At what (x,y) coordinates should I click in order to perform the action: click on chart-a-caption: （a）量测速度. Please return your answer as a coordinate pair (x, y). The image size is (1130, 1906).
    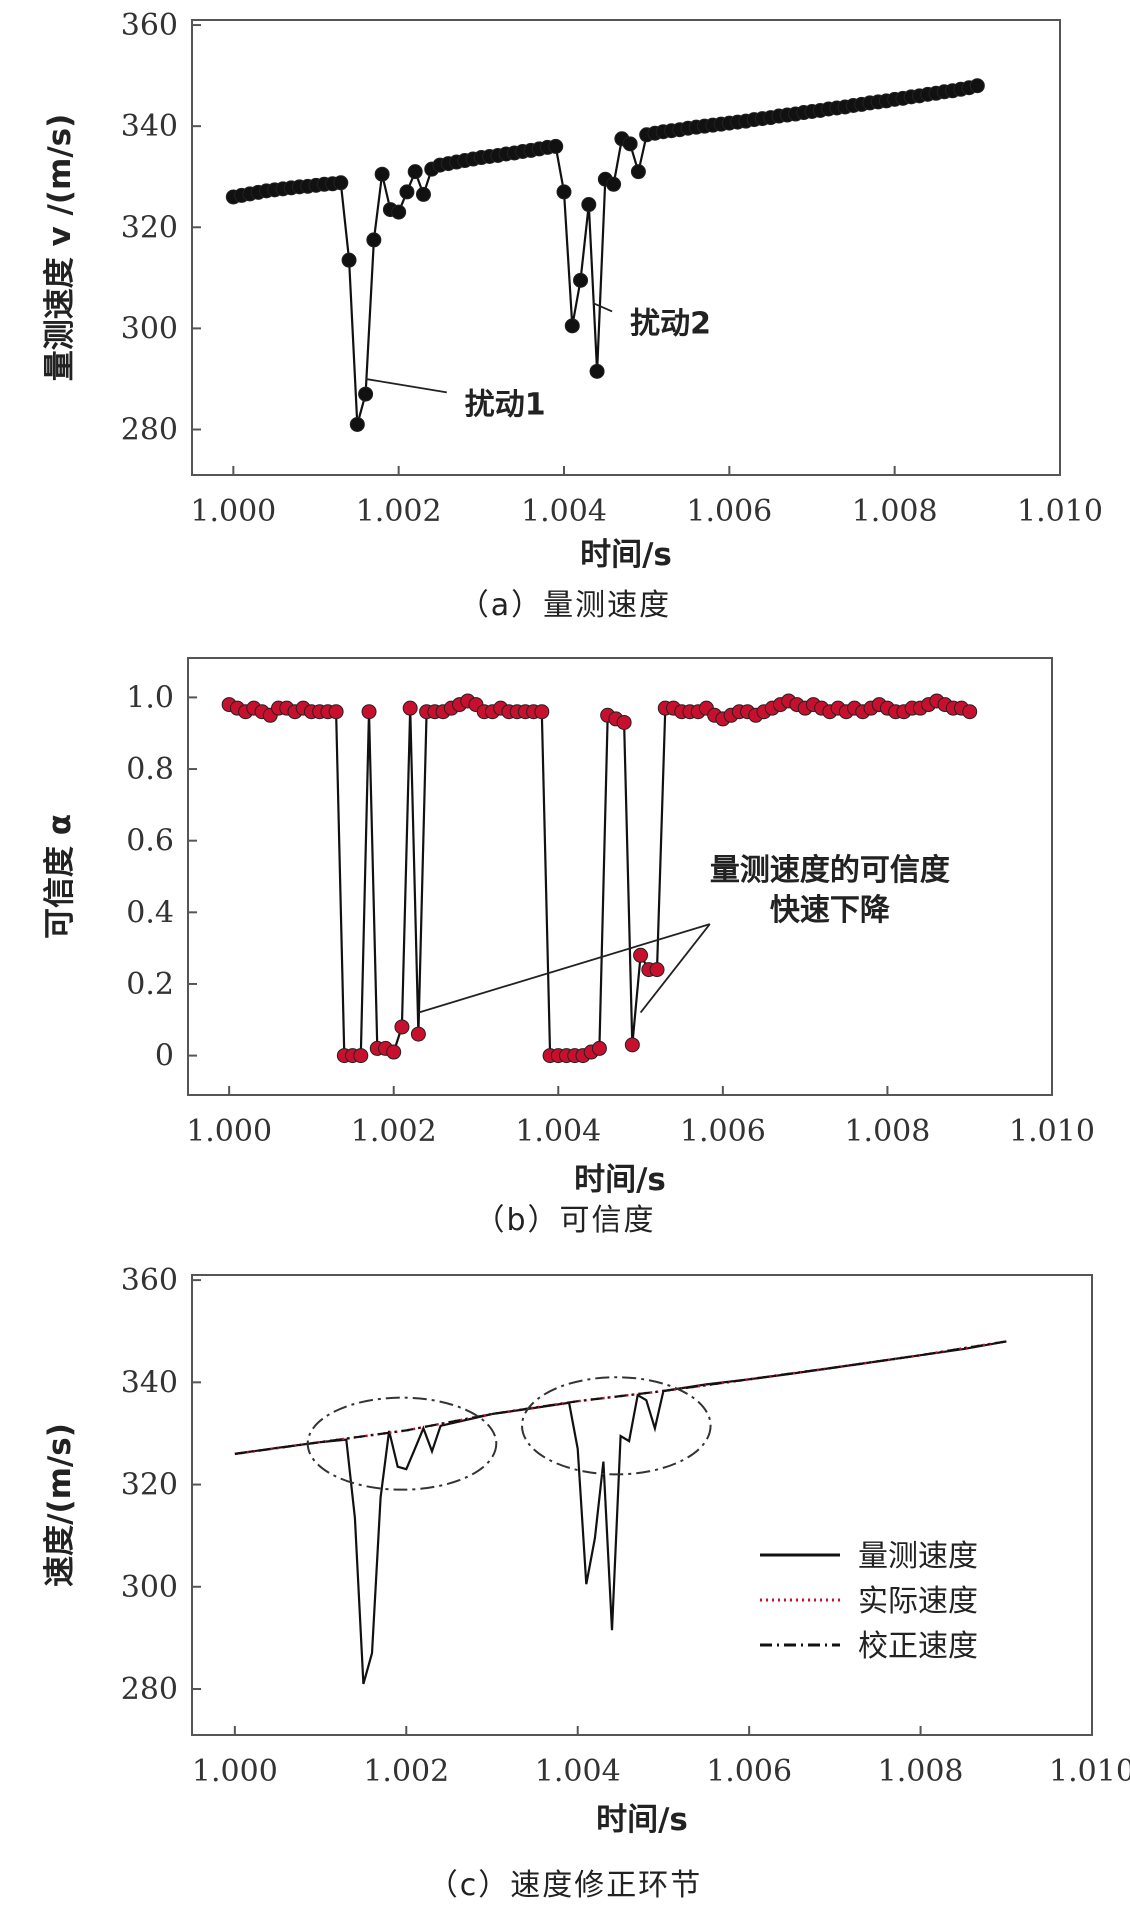
    Looking at the image, I should click on (565, 604).